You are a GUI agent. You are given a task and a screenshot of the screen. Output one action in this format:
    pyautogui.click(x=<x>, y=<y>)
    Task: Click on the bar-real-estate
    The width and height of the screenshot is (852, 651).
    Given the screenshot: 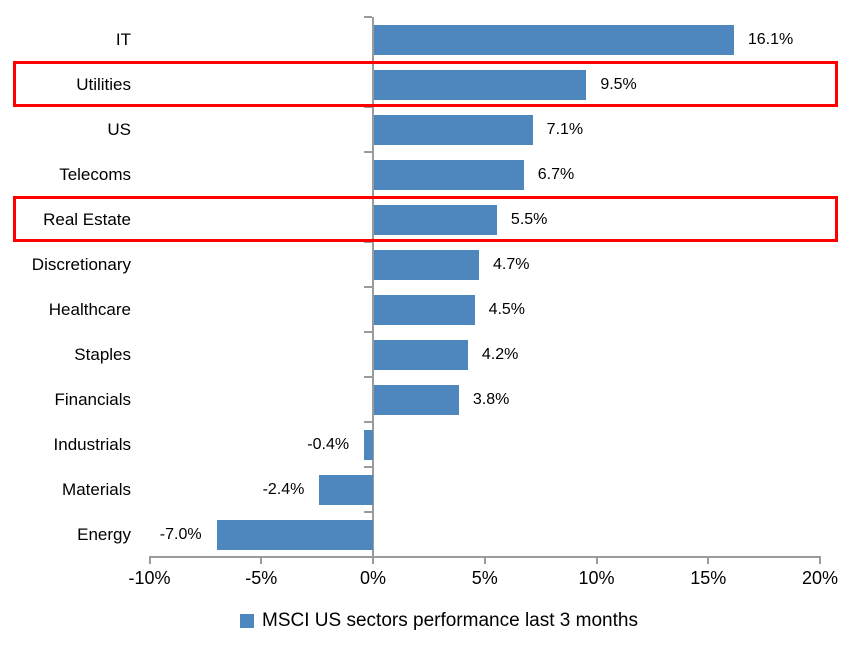 What is the action you would take?
    pyautogui.click(x=435, y=219)
    